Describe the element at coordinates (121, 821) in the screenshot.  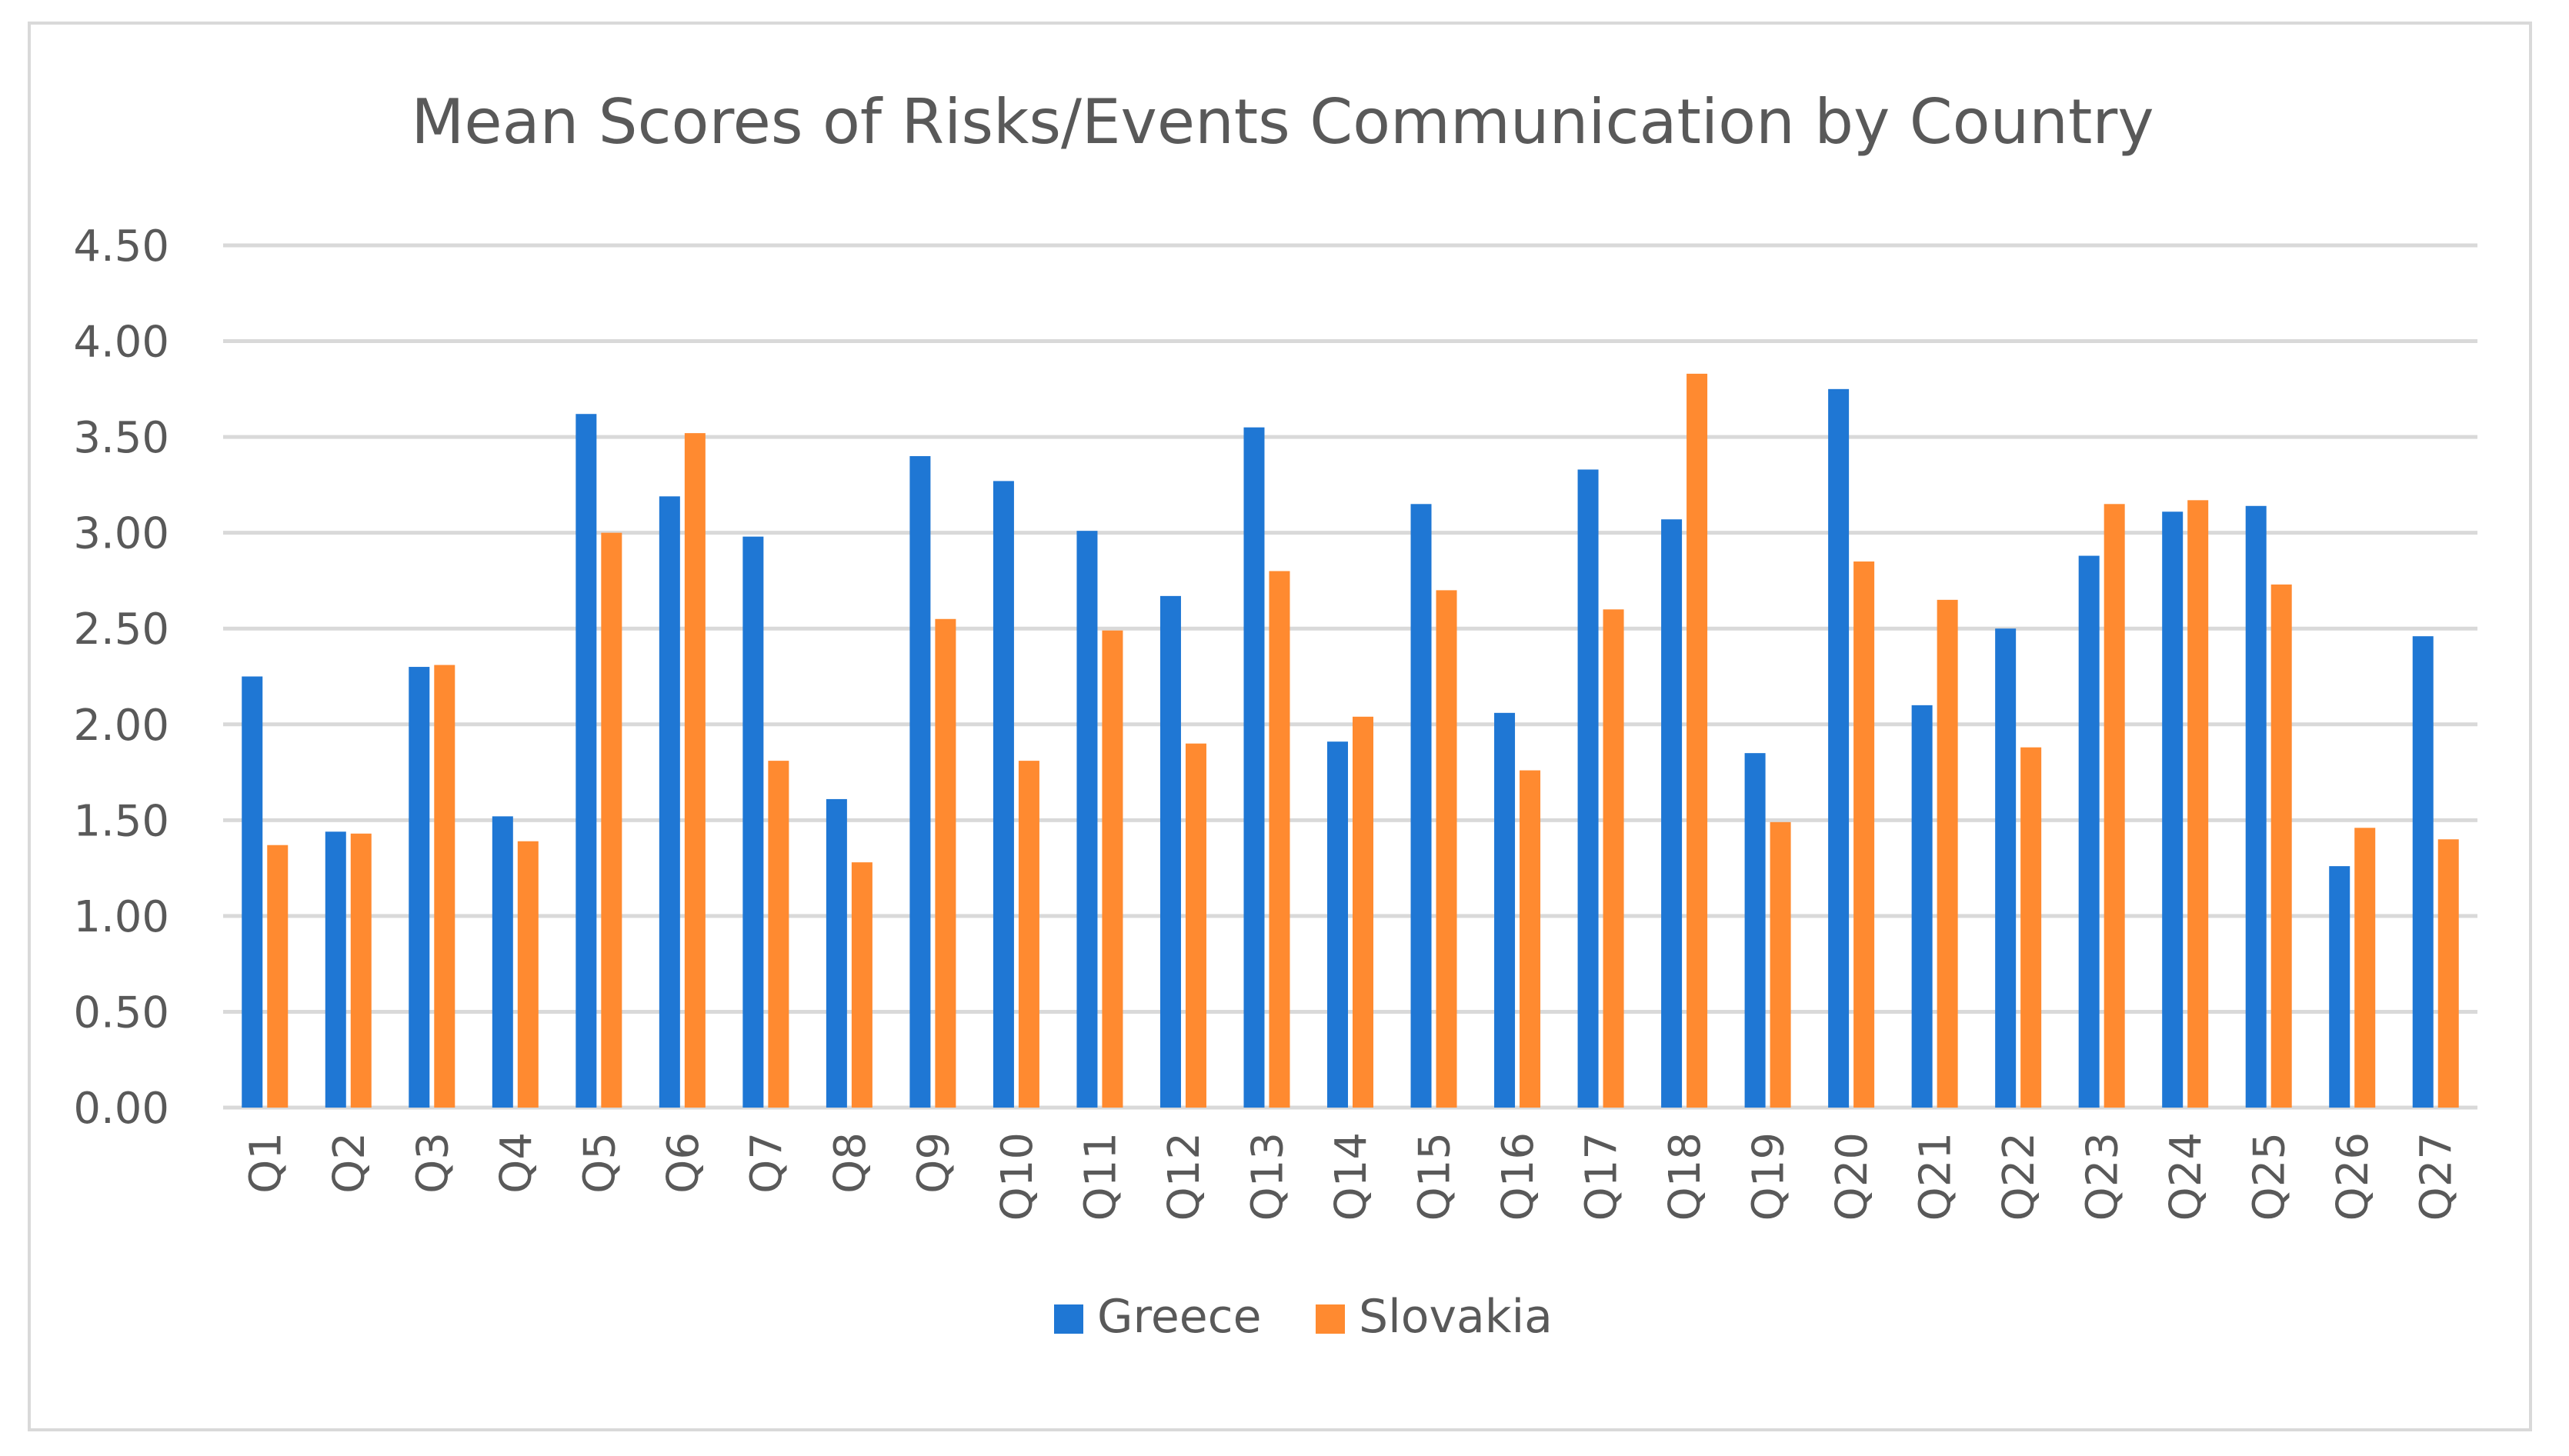
I see `y-tick-label: 1.50` at that location.